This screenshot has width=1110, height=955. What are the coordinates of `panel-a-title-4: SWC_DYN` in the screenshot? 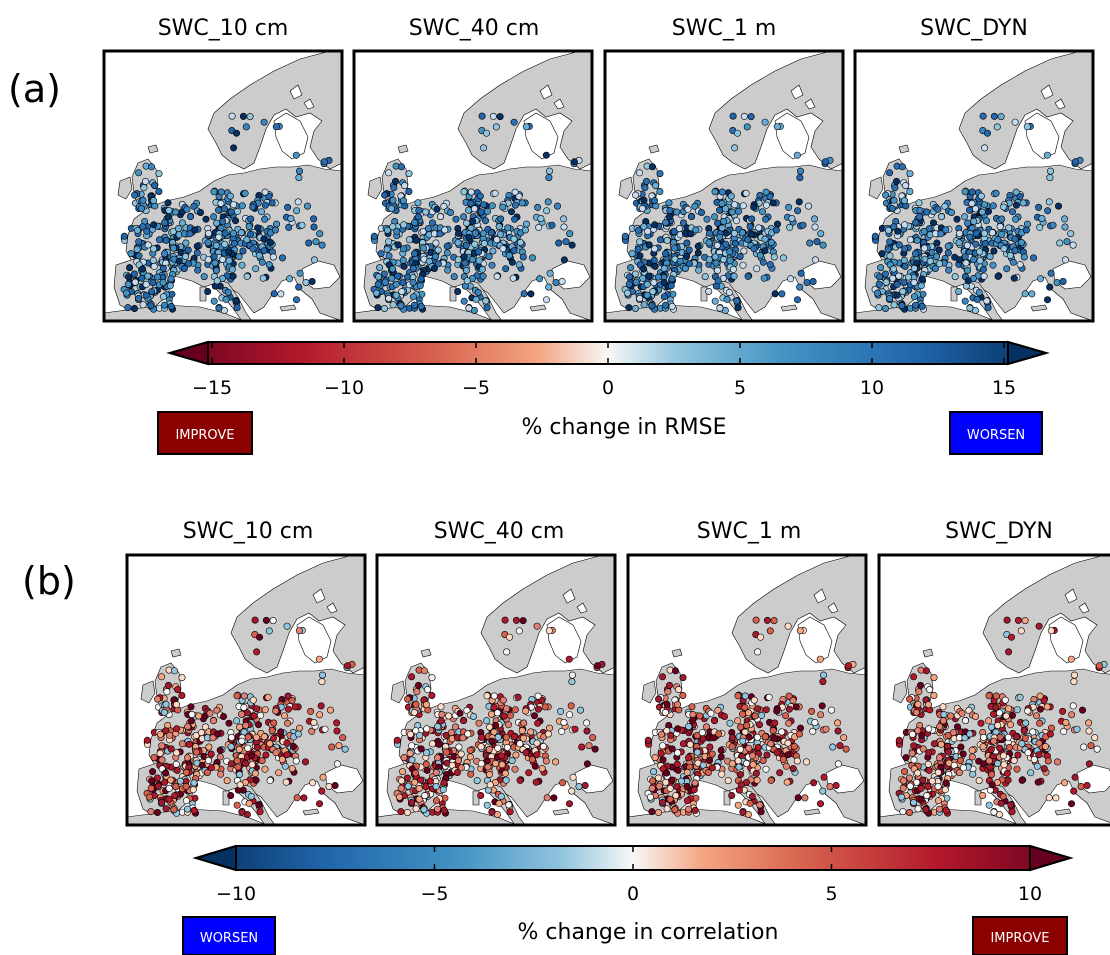 It's located at (974, 28).